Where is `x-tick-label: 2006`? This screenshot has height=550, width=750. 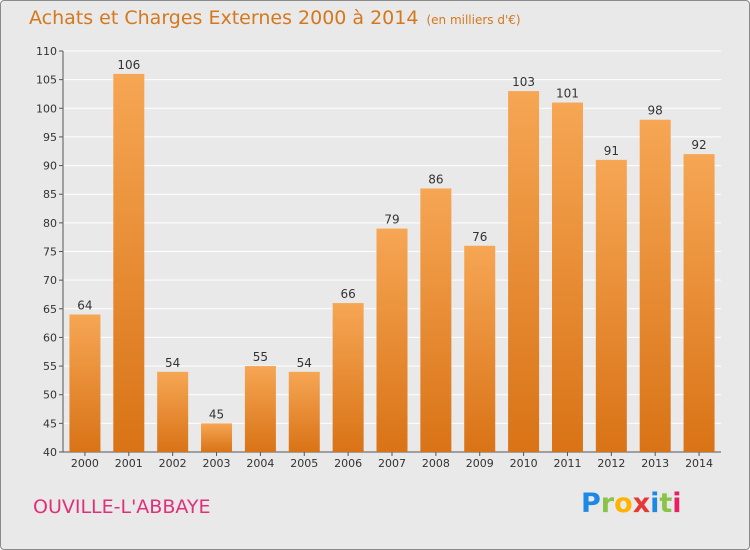
x-tick-label: 2006 is located at coordinates (348, 463).